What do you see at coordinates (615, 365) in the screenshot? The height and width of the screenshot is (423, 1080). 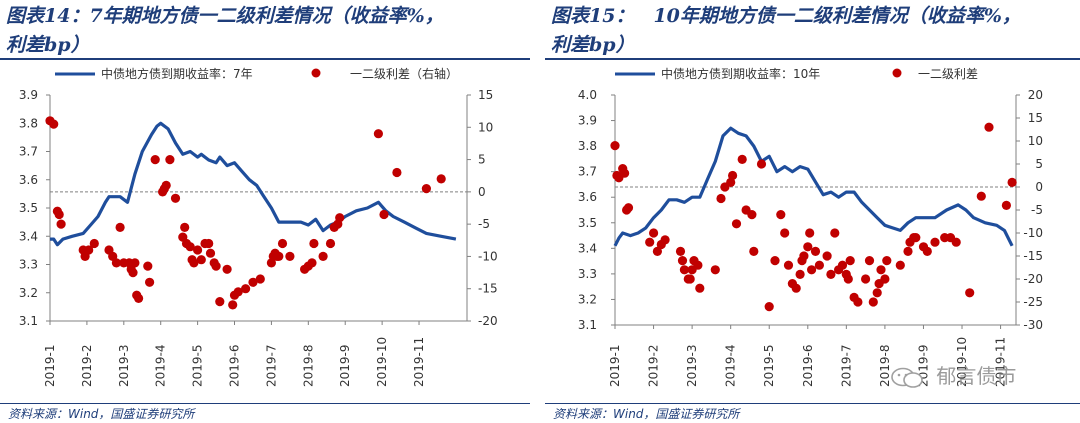 I see `x-tick-label: 2019-1` at bounding box center [615, 365].